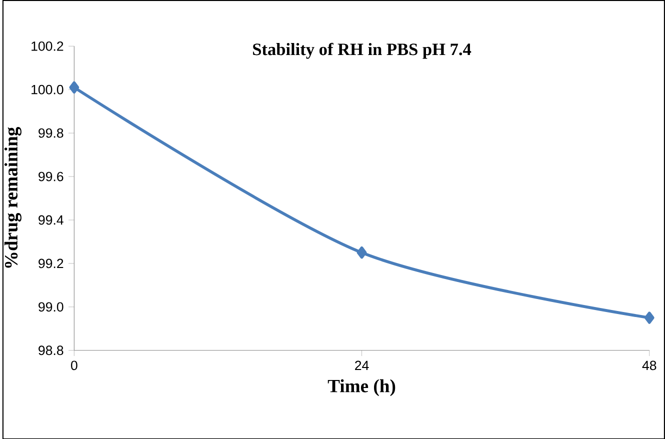 This screenshot has width=665, height=439. What do you see at coordinates (51, 307) in the screenshot?
I see `y-tick-label: 99.0` at bounding box center [51, 307].